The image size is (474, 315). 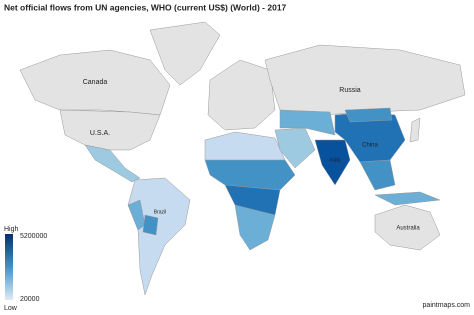 What do you see at coordinates (160, 212) in the screenshot?
I see `country-label: Brazil` at bounding box center [160, 212].